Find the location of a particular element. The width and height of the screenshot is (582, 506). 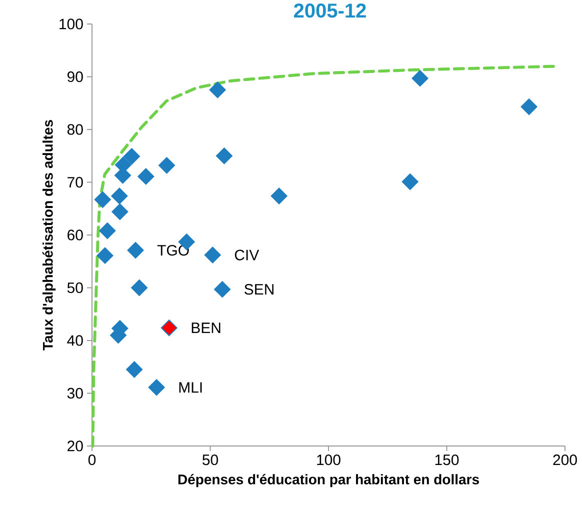

y-tick-label: 20 is located at coordinates (75, 446).